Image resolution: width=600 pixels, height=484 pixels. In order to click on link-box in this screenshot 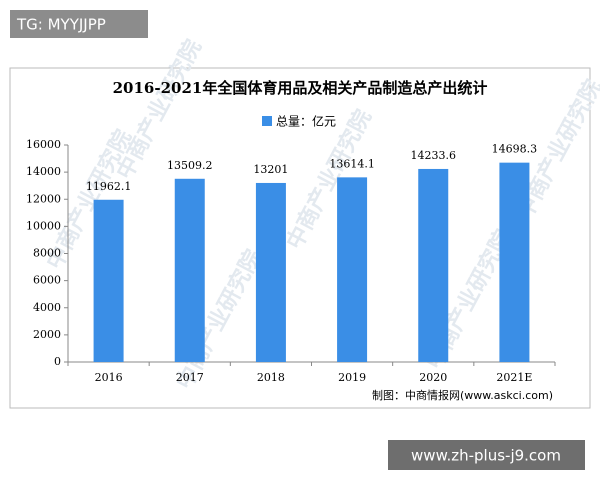, I will do `click(486, 455)`.